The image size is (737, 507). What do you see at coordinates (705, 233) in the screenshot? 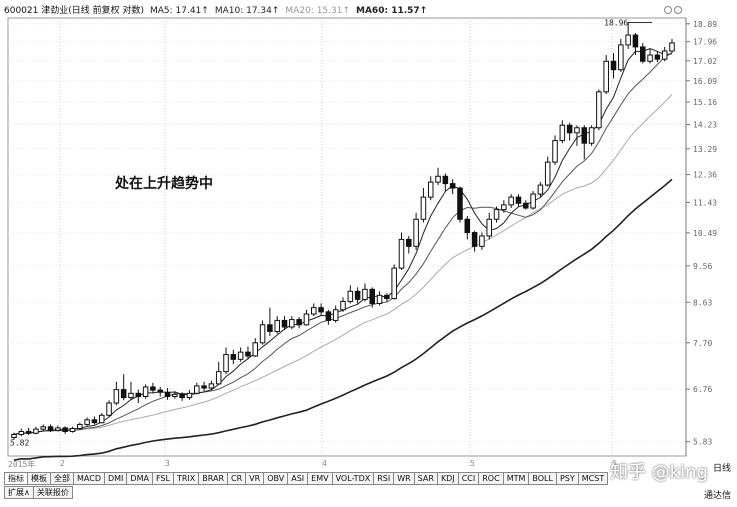
I see `y-tick-label: 10.49` at bounding box center [705, 233].